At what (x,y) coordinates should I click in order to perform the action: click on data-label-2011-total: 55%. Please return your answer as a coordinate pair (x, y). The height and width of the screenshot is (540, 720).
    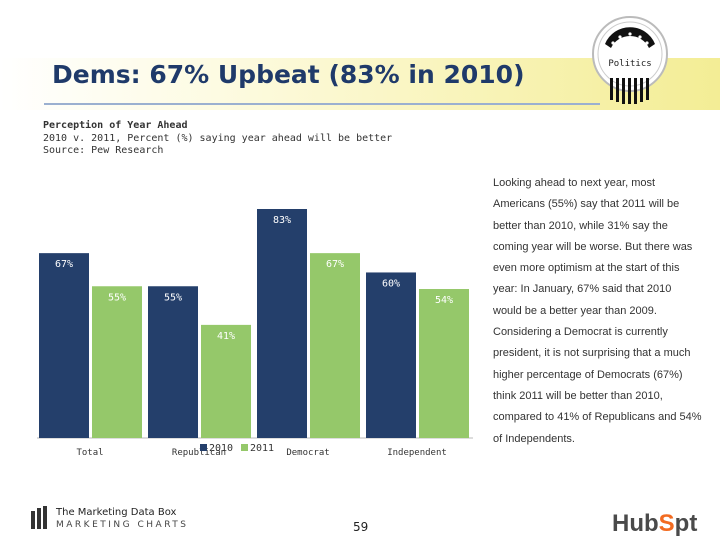
    Looking at the image, I should click on (117, 297).